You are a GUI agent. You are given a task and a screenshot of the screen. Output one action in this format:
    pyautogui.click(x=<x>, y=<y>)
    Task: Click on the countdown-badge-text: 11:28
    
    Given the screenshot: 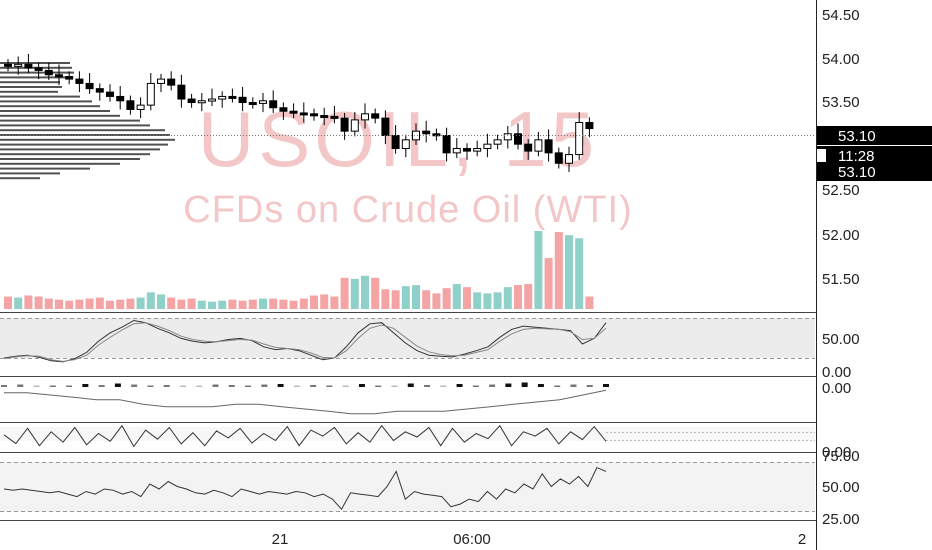 What is the action you would take?
    pyautogui.click(x=856, y=156)
    